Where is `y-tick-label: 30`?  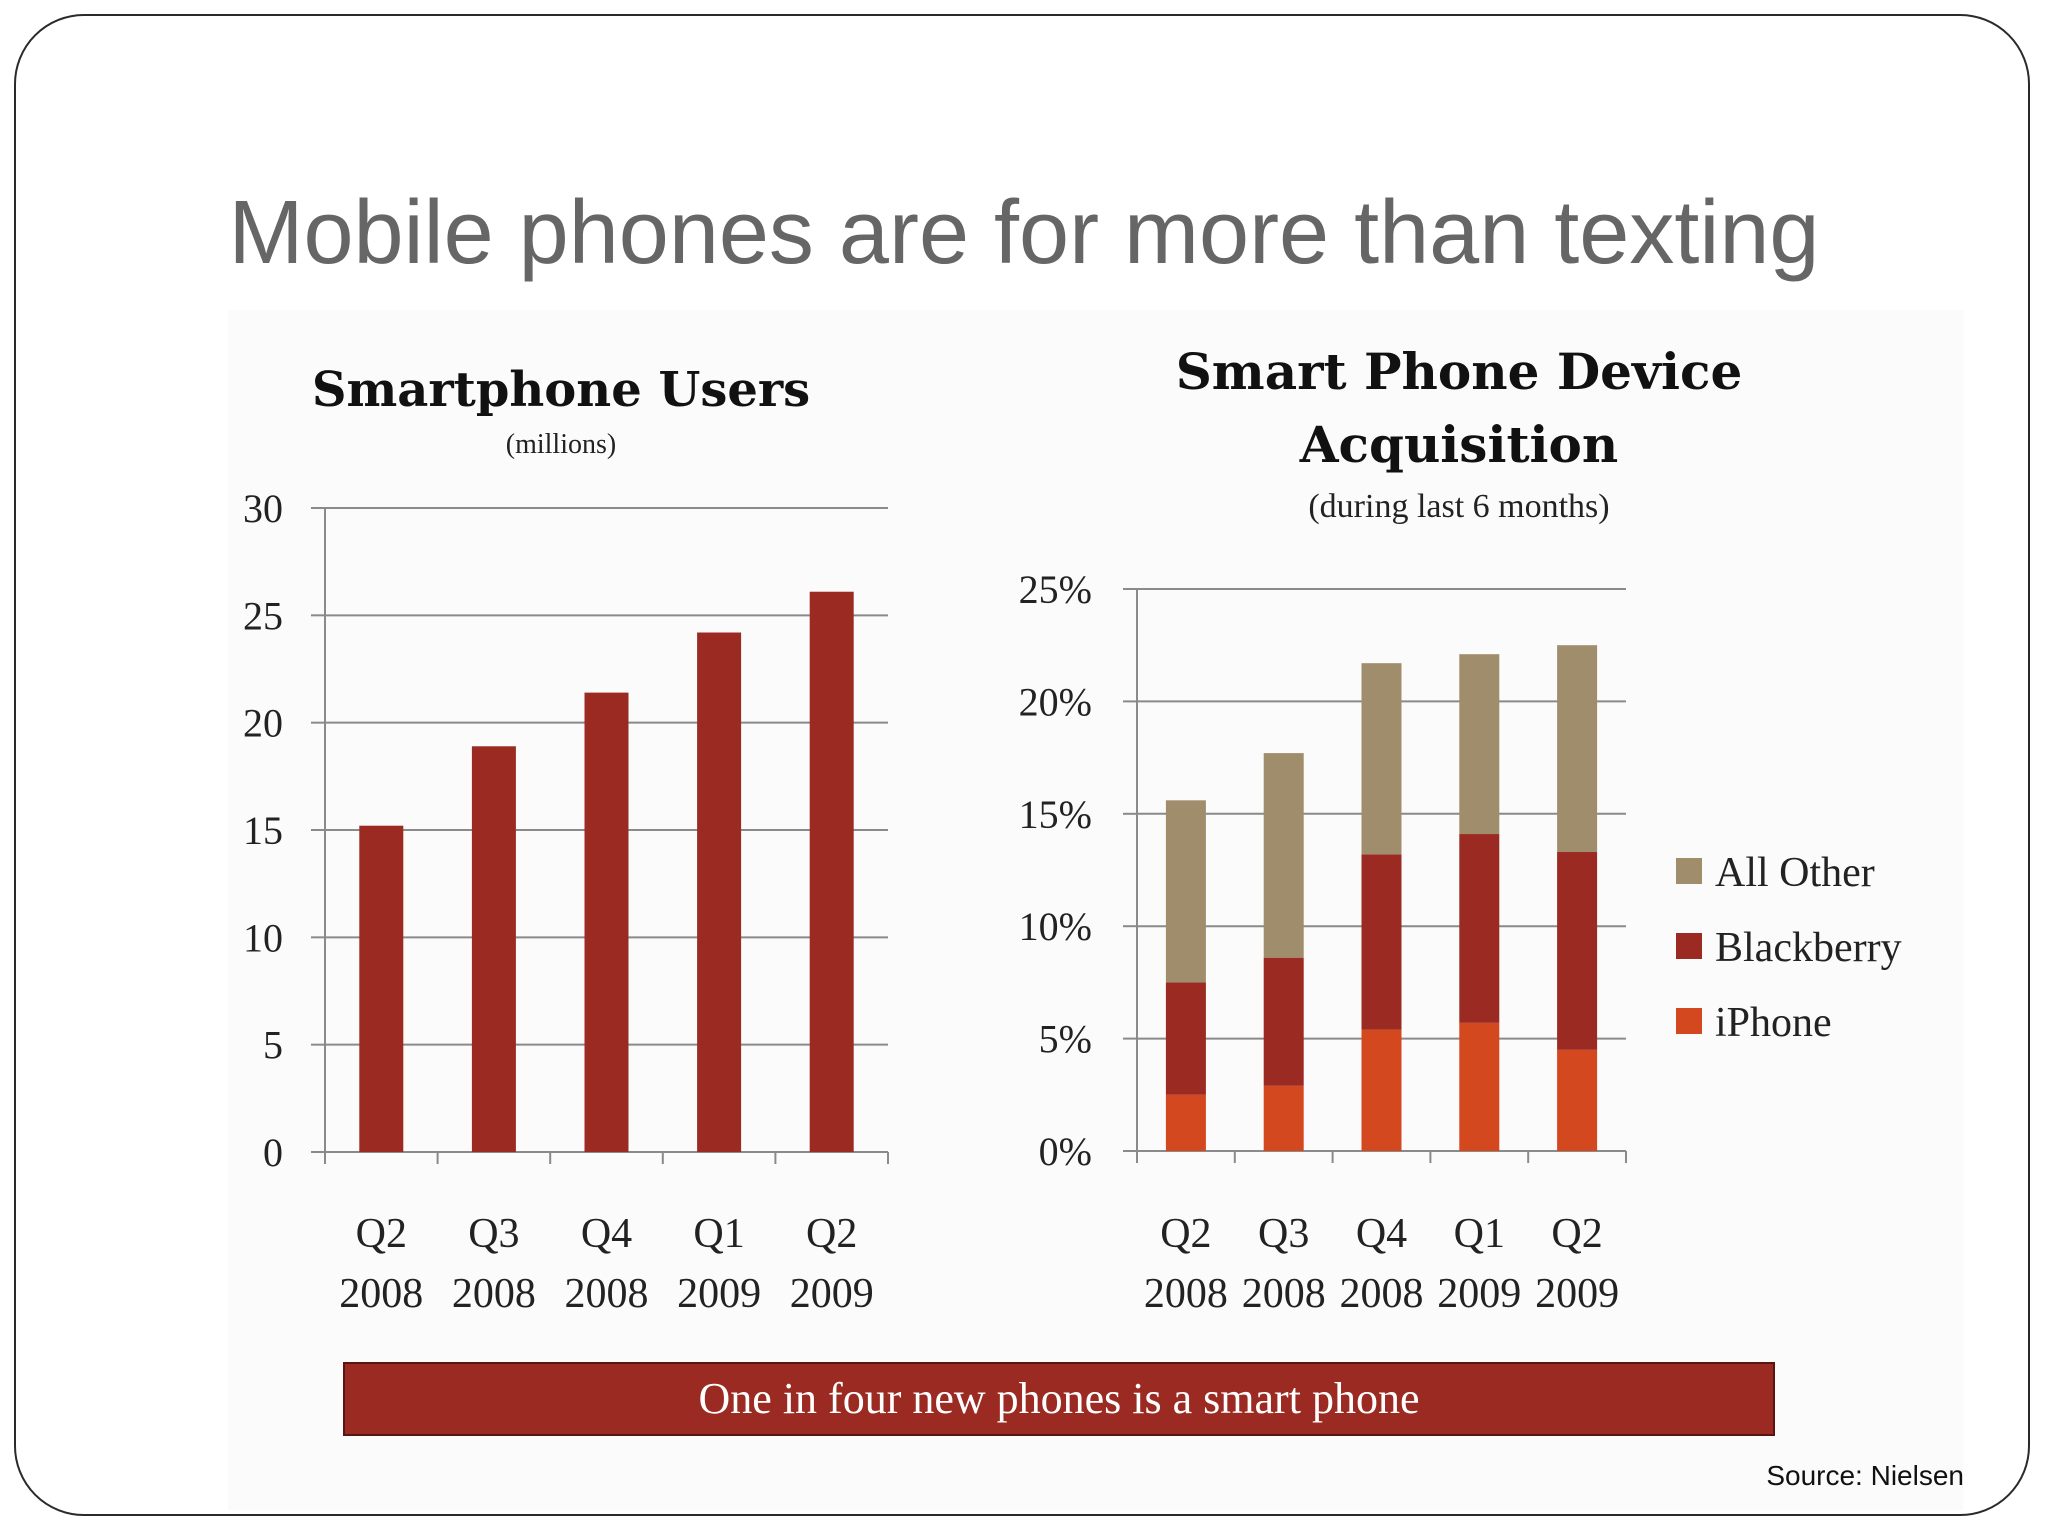
y-tick-label: 30 is located at coordinates (263, 508).